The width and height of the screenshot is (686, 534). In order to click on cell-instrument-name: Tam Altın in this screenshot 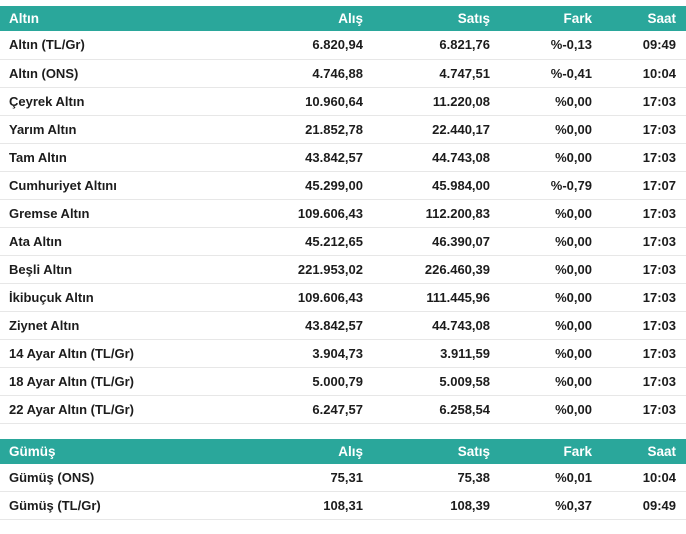, I will do `click(130, 157)`.